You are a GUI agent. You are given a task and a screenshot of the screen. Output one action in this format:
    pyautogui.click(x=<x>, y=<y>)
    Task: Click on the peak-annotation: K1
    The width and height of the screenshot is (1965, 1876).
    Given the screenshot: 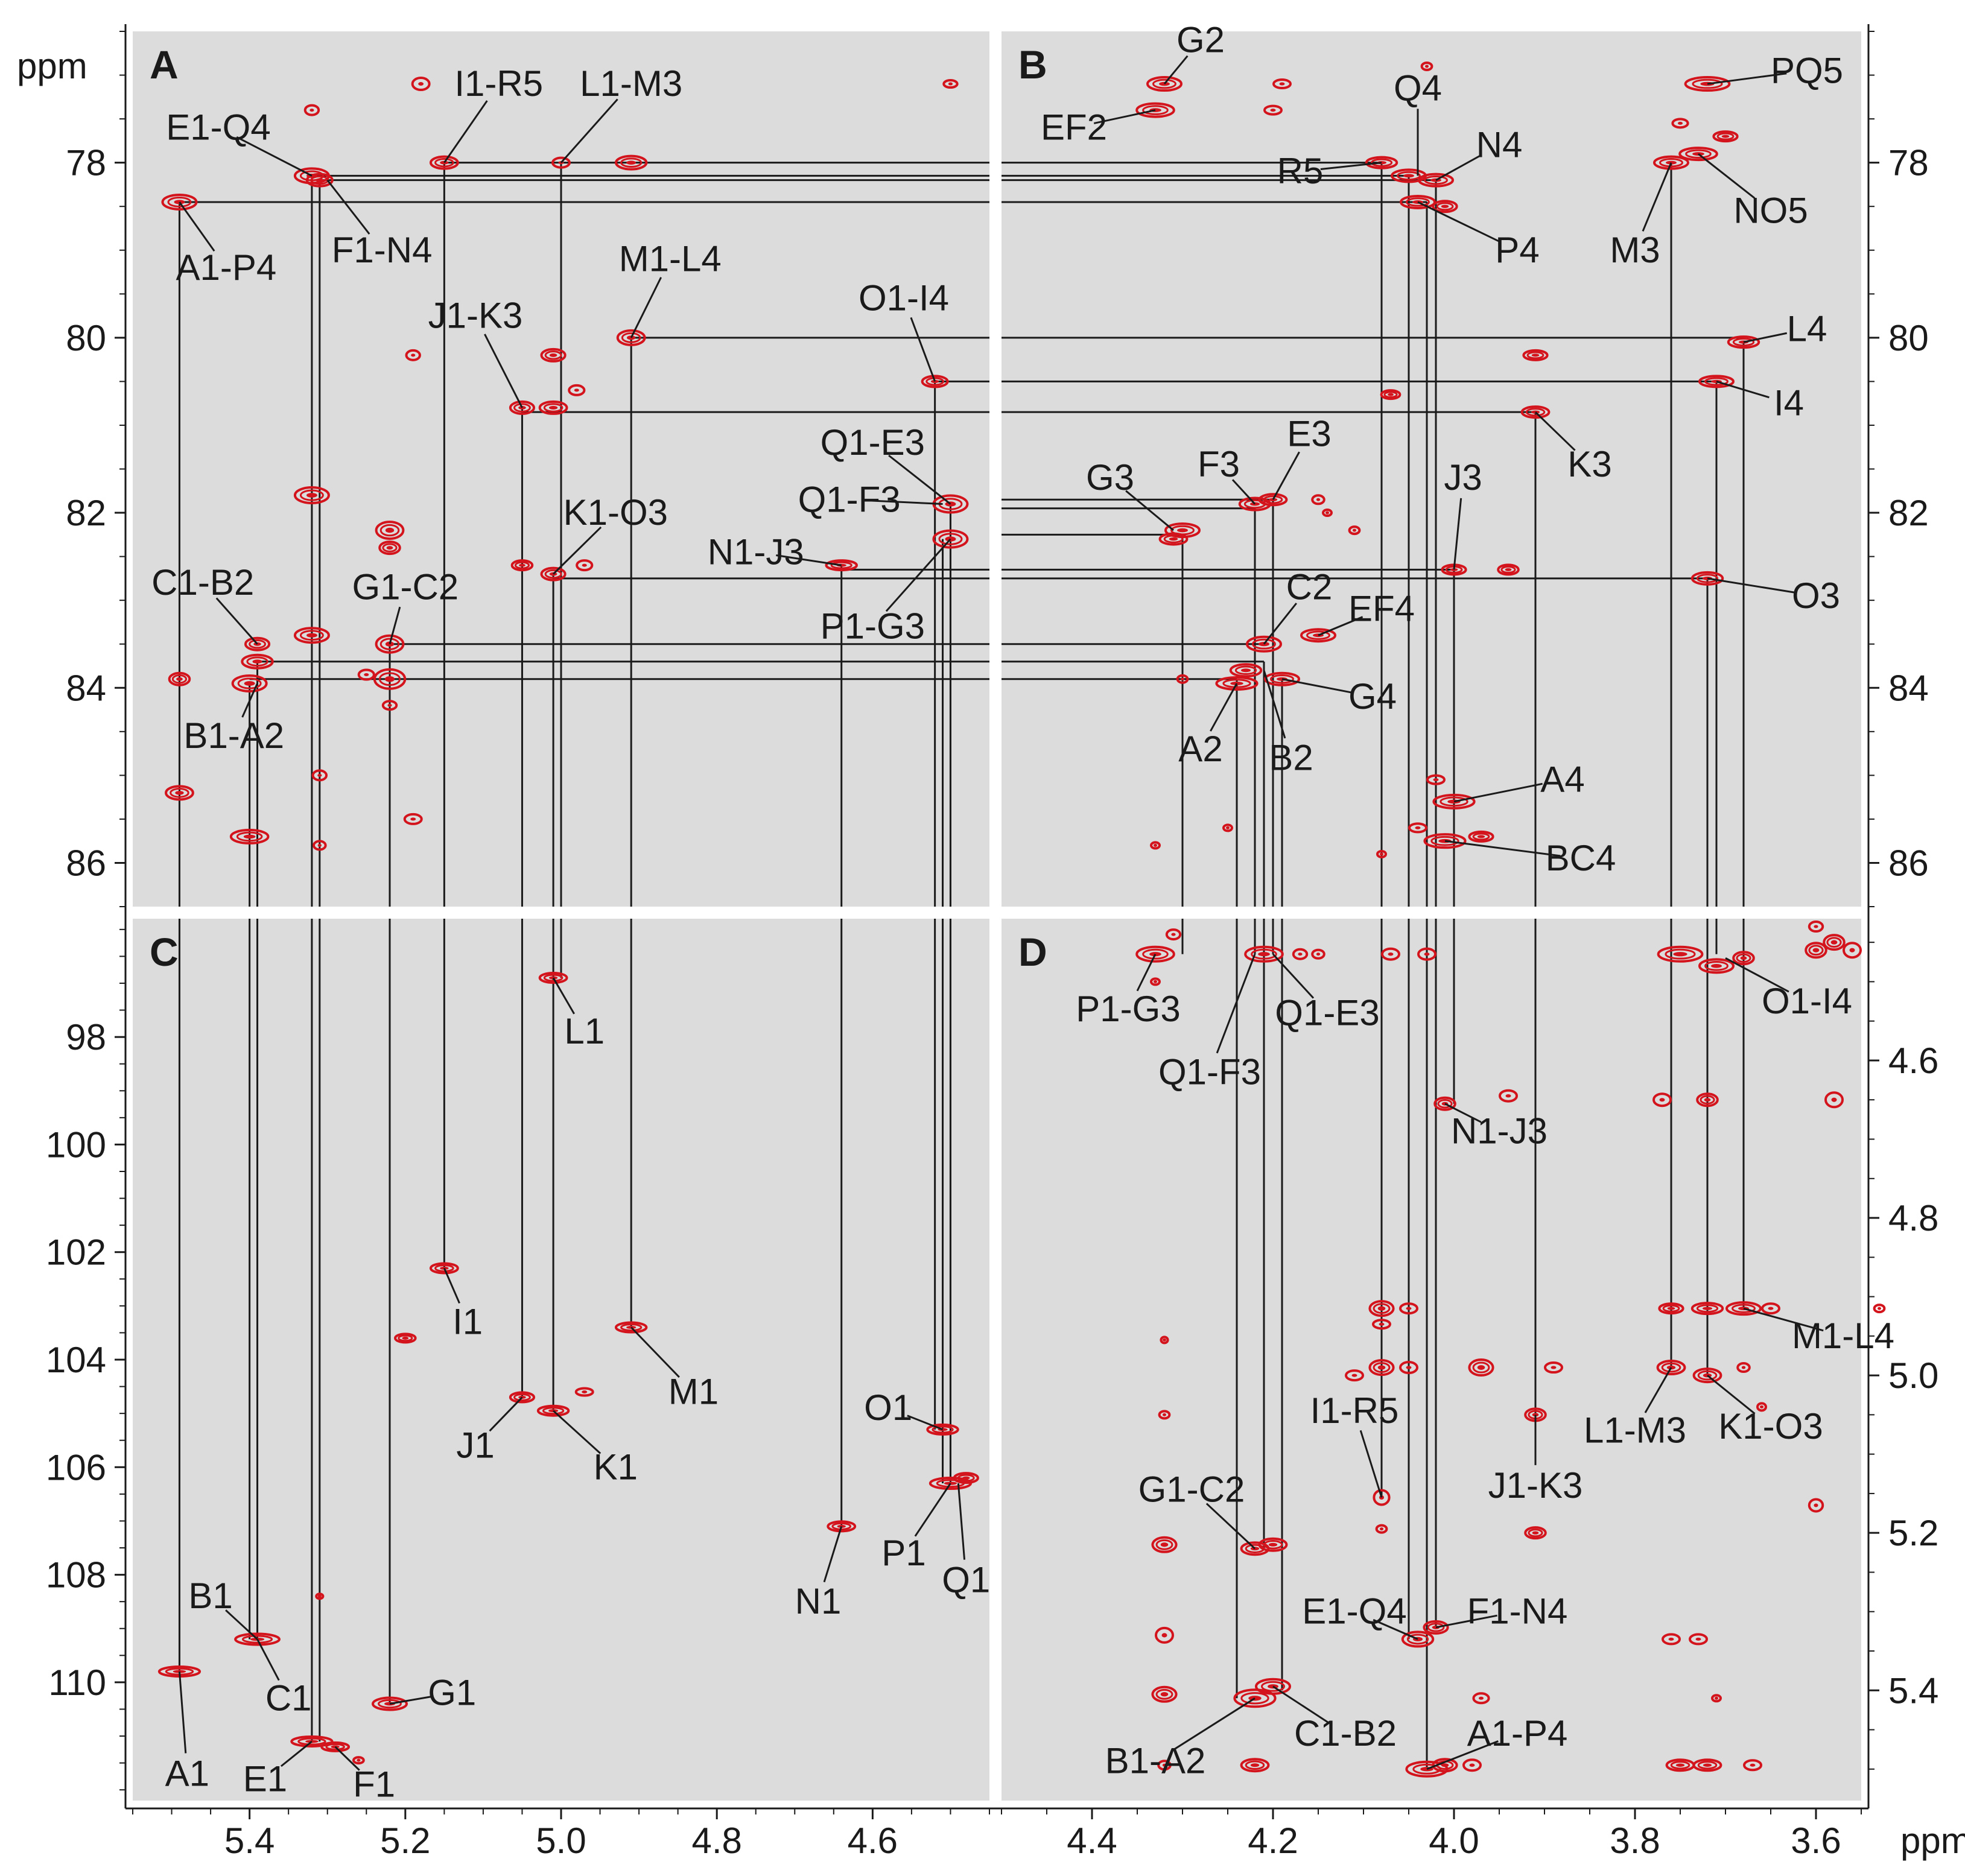 What is the action you would take?
    pyautogui.click(x=595, y=1448)
    